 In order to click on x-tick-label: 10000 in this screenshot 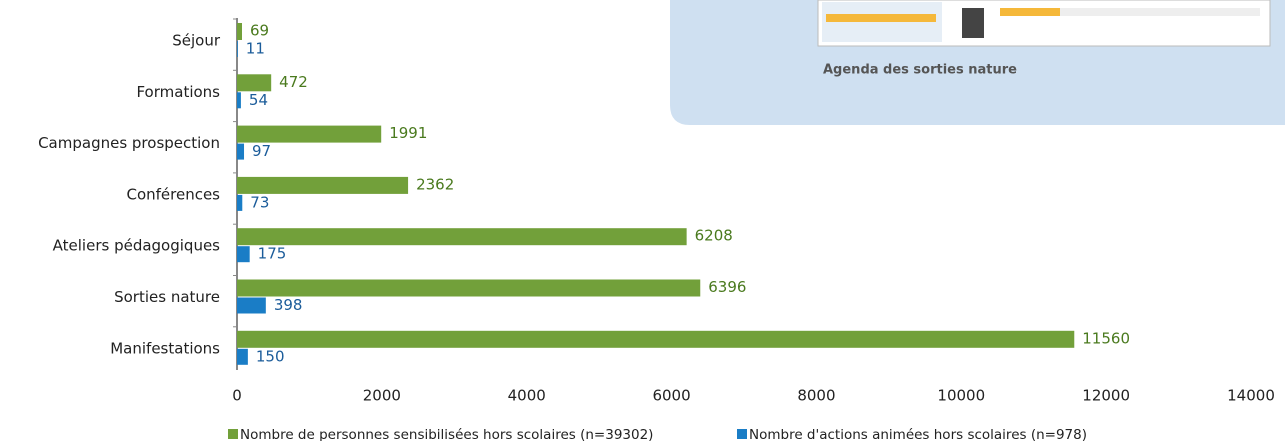, I will do `click(961, 396)`.